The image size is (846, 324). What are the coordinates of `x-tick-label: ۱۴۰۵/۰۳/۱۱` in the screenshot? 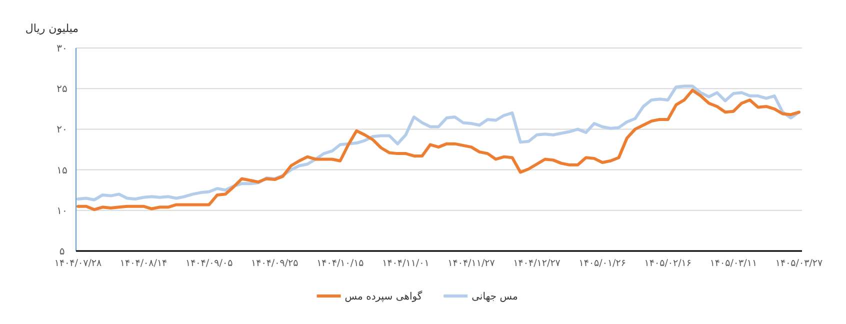 It's located at (734, 263).